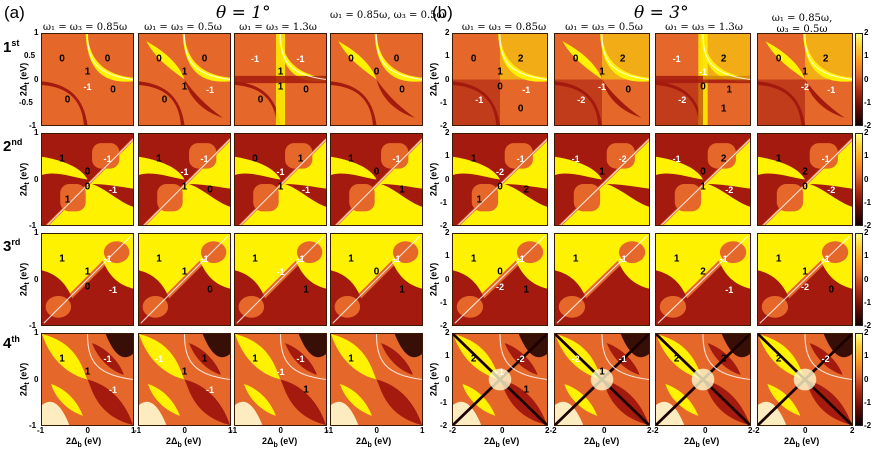 This screenshot has width=872, height=451. I want to click on colorbar-tick-label: -1, so click(868, 302).